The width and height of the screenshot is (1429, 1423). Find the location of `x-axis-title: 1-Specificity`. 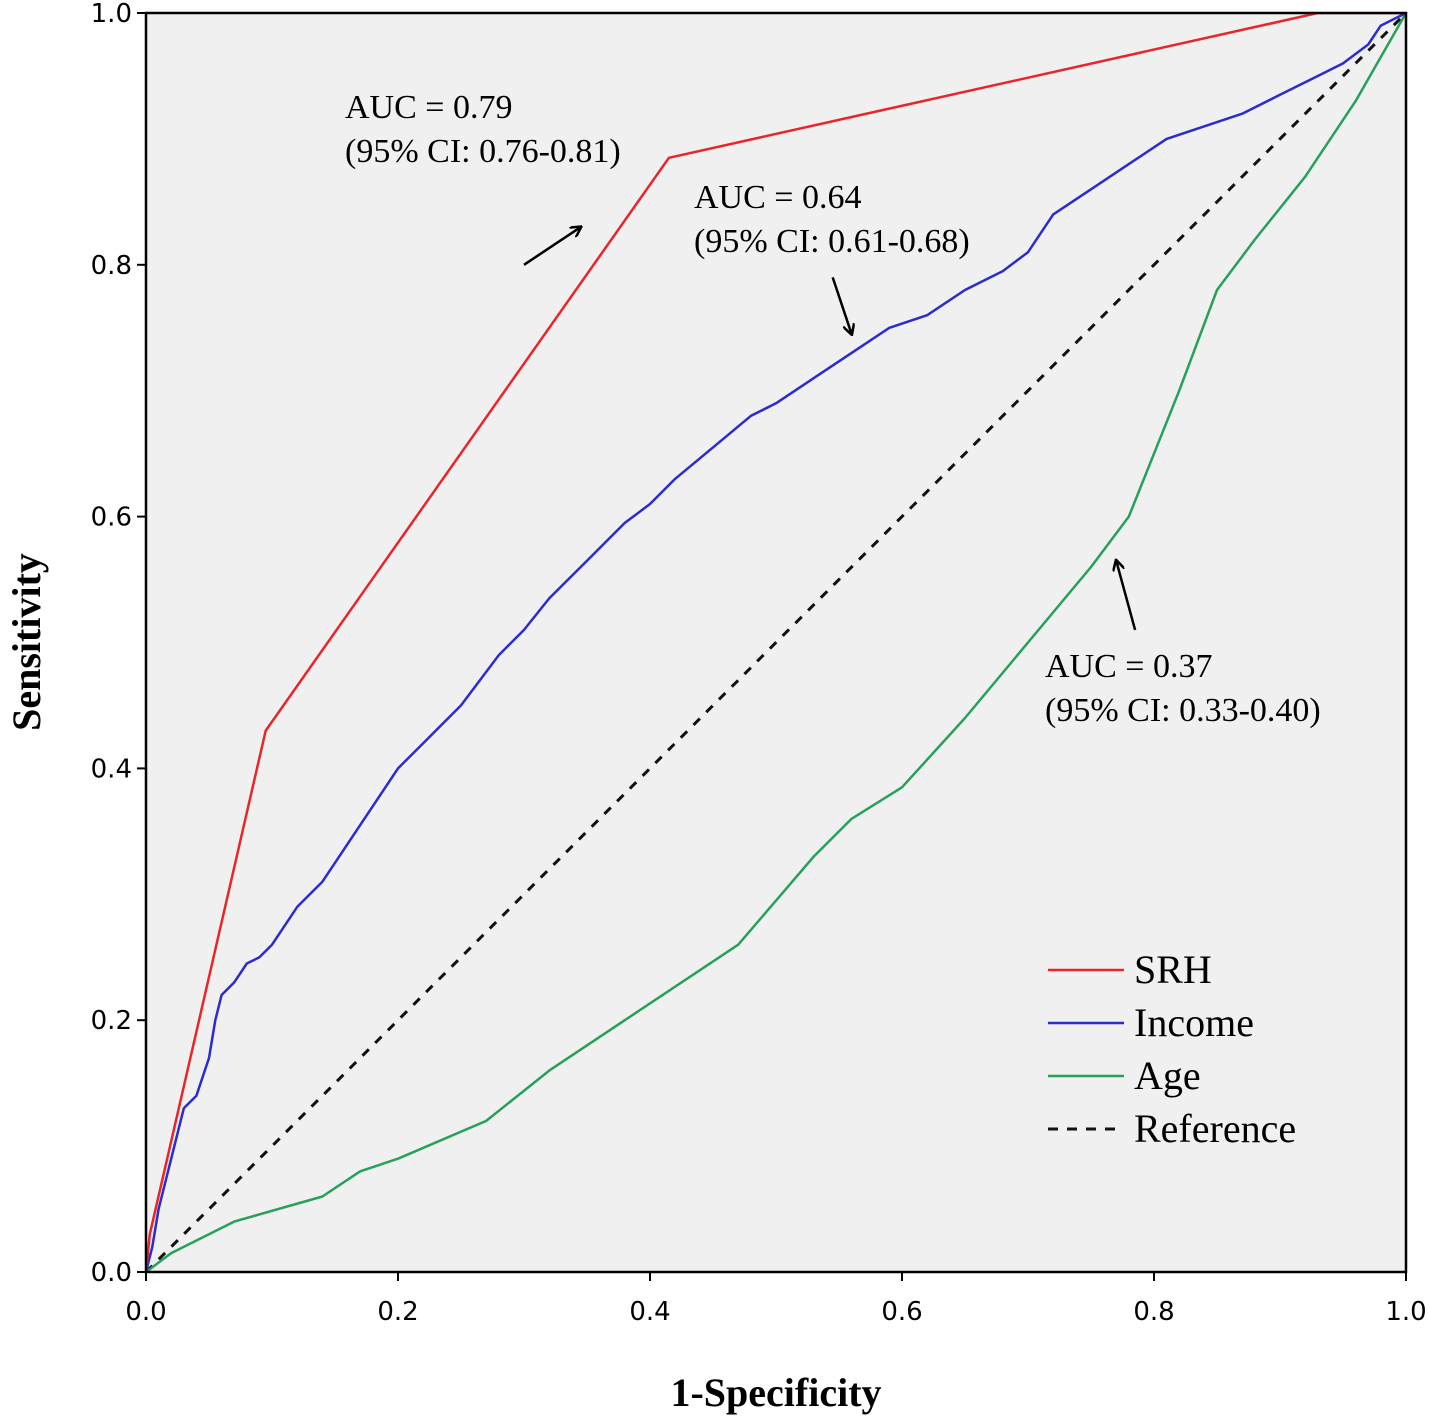

x-axis-title: 1-Specificity is located at coordinates (775, 1392).